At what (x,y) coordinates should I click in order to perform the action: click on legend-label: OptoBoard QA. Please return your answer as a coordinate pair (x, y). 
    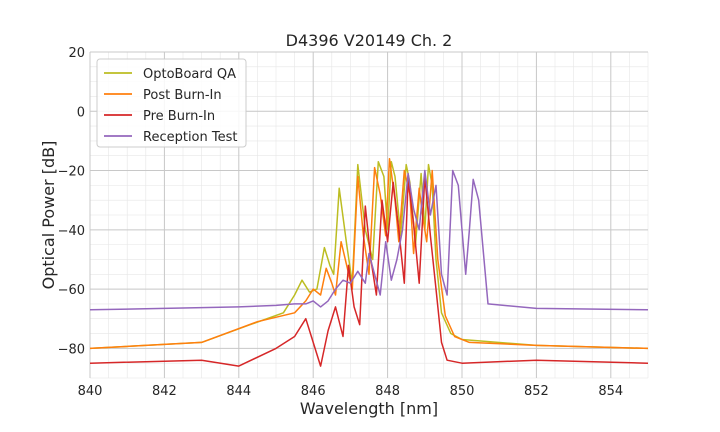
    Looking at the image, I should click on (189, 74).